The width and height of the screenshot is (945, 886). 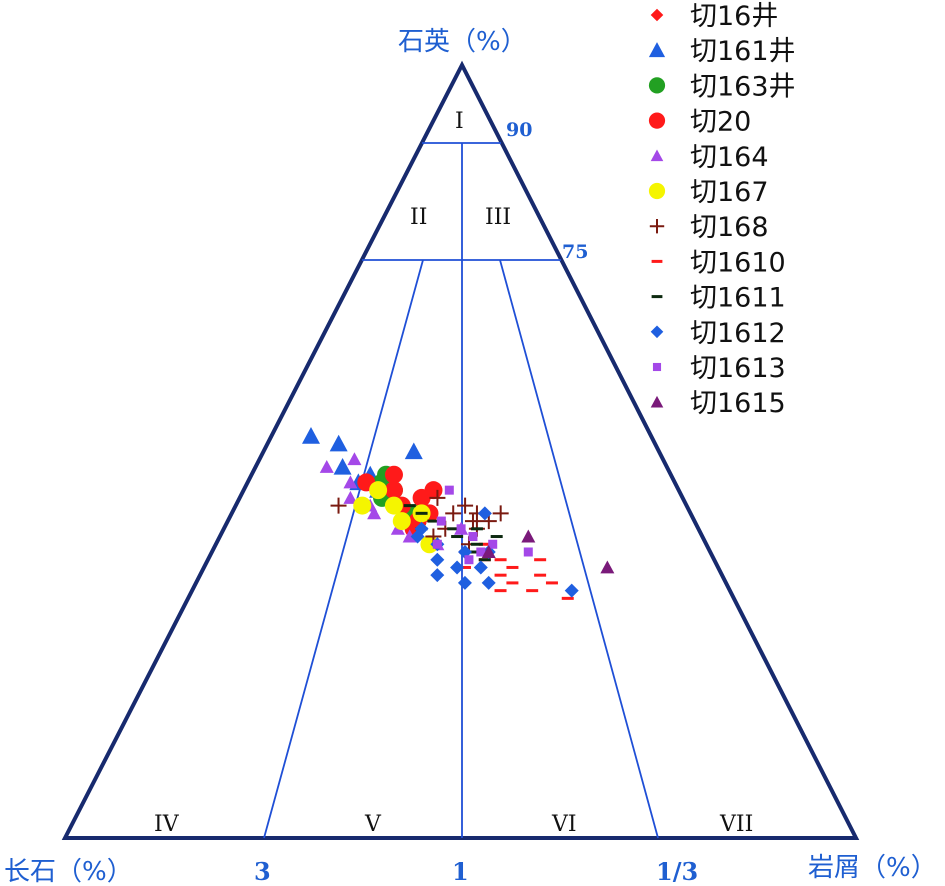 I want to click on legend-label-10: 切1613, so click(x=738, y=368).